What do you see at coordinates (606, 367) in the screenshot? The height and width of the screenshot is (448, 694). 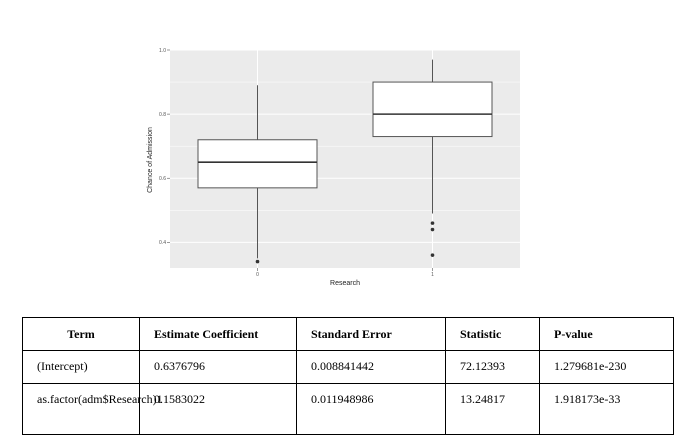 I see `cell-p-value: 1.279681e-230` at bounding box center [606, 367].